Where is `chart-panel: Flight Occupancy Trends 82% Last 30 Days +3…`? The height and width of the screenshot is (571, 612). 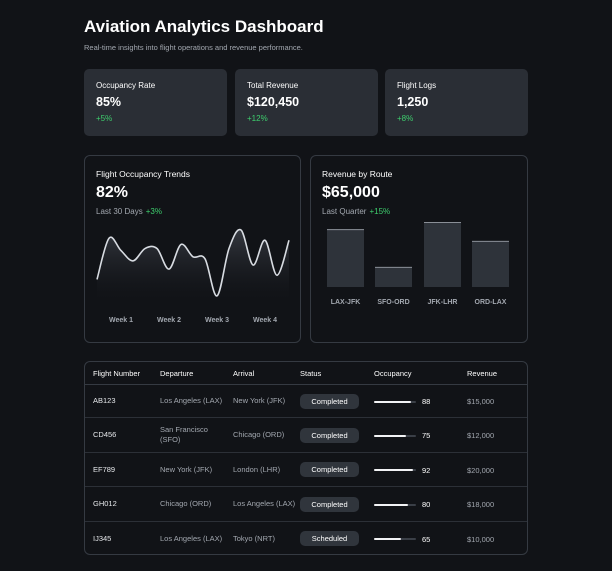 chart-panel: Flight Occupancy Trends 82% Last 30 Days +3… is located at coordinates (192, 249).